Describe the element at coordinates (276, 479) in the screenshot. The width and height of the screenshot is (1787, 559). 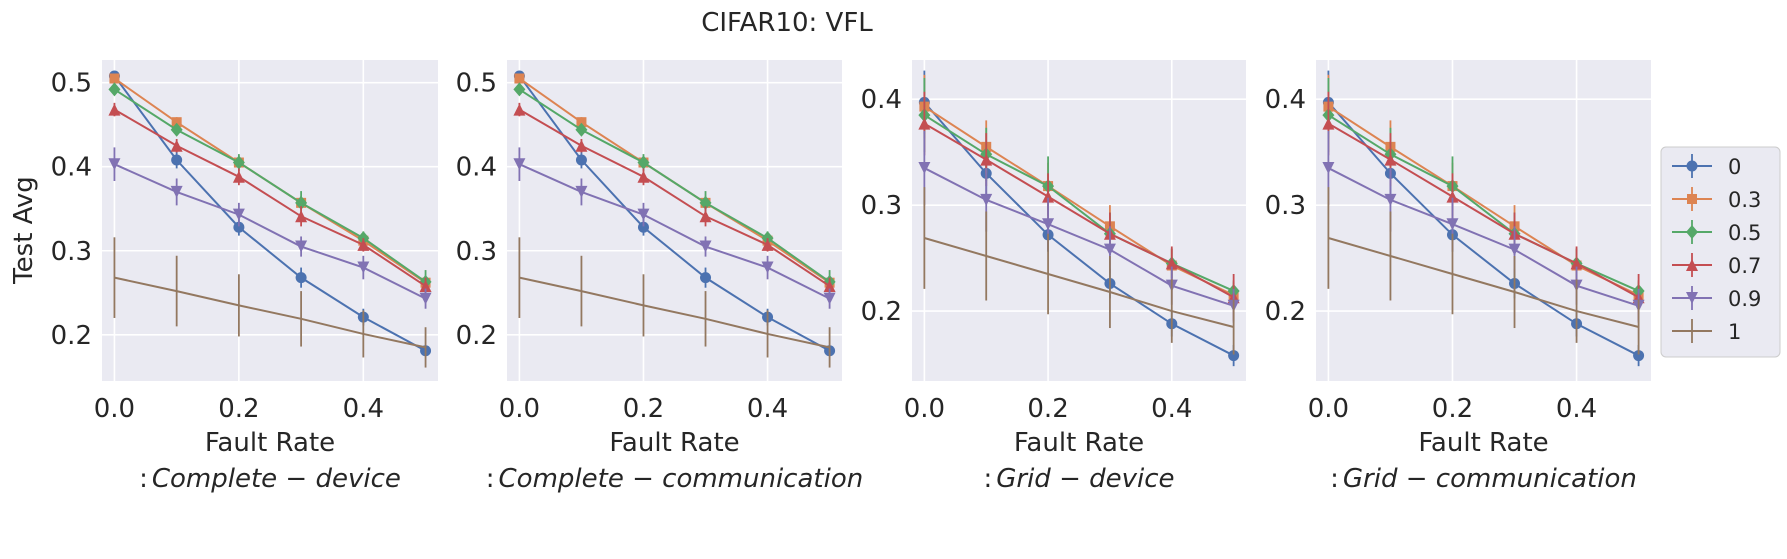
I see `caption-text: Complete − device` at that location.